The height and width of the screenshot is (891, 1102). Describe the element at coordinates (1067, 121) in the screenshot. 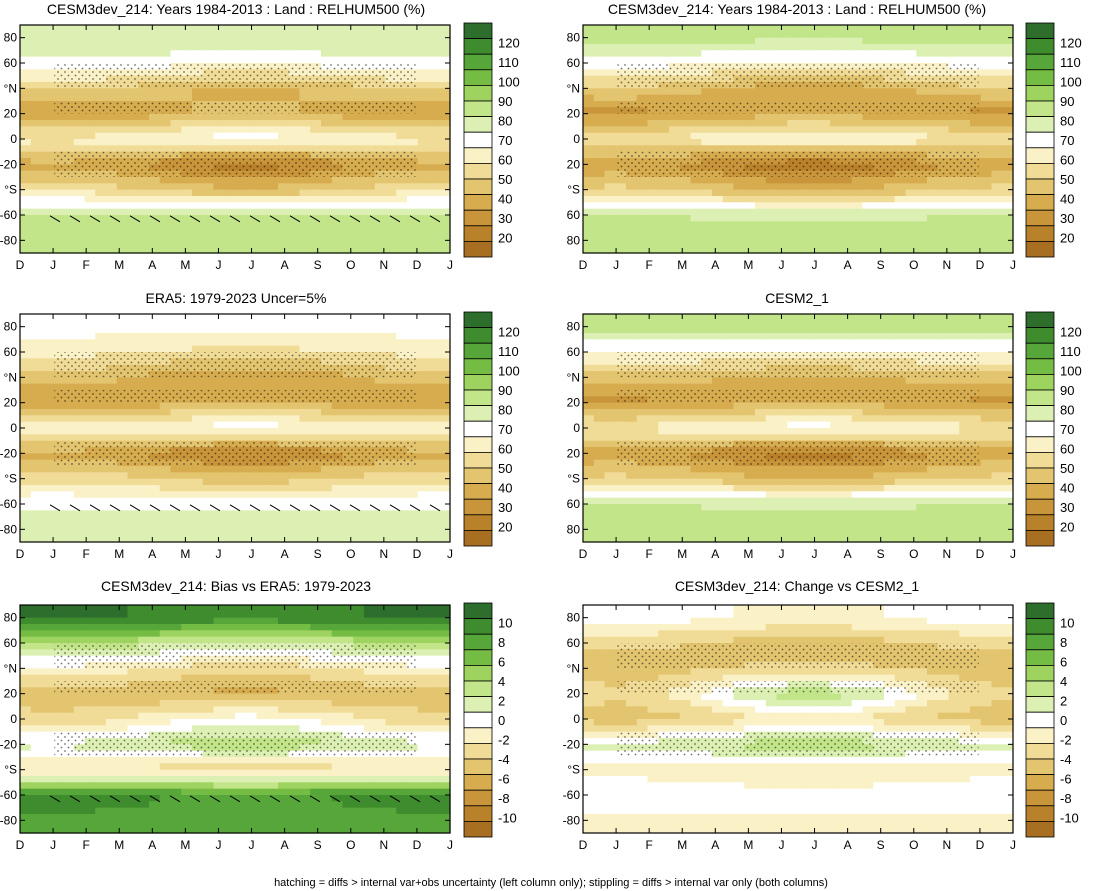

I see `colorbar-label: 80` at that location.